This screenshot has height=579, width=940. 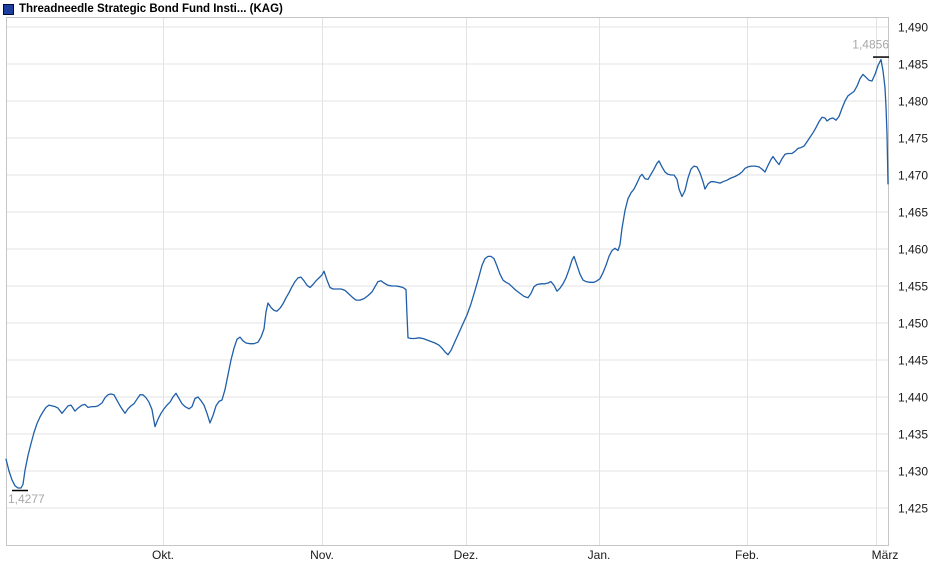 I want to click on y-axis-label: 1,475, so click(x=913, y=139).